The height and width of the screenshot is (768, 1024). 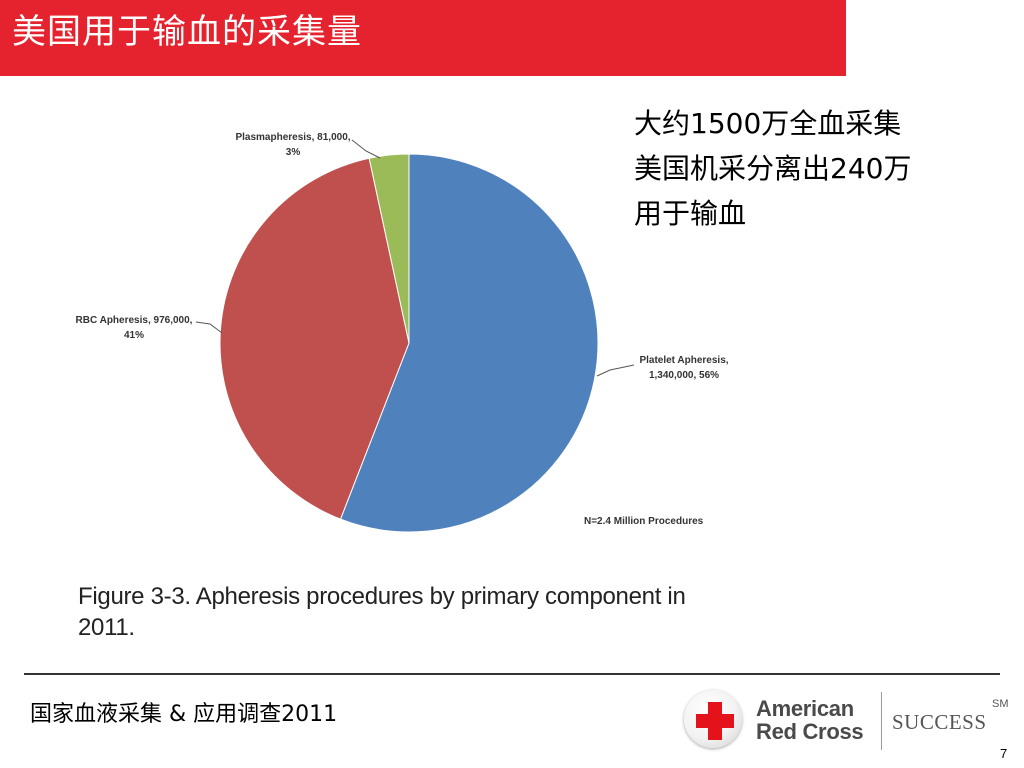 I want to click on rbc-label-line1: RBC Apheresis, 976,000,, so click(x=134, y=320).